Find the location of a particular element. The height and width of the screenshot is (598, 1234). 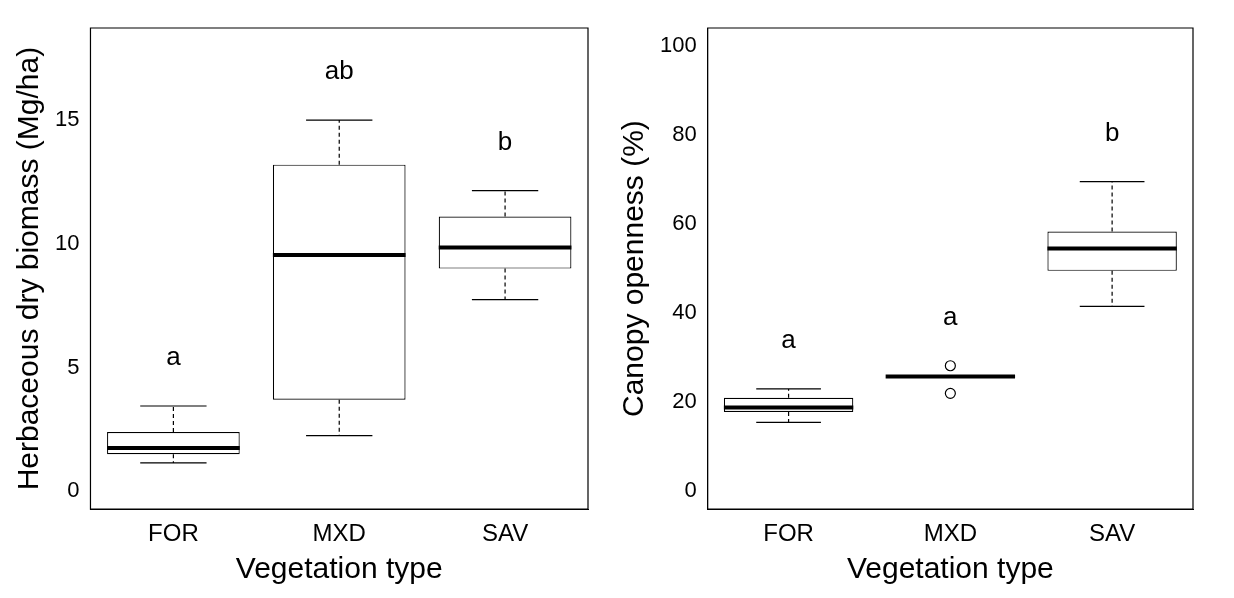

y-tick-label: 80 is located at coordinates (684, 133).